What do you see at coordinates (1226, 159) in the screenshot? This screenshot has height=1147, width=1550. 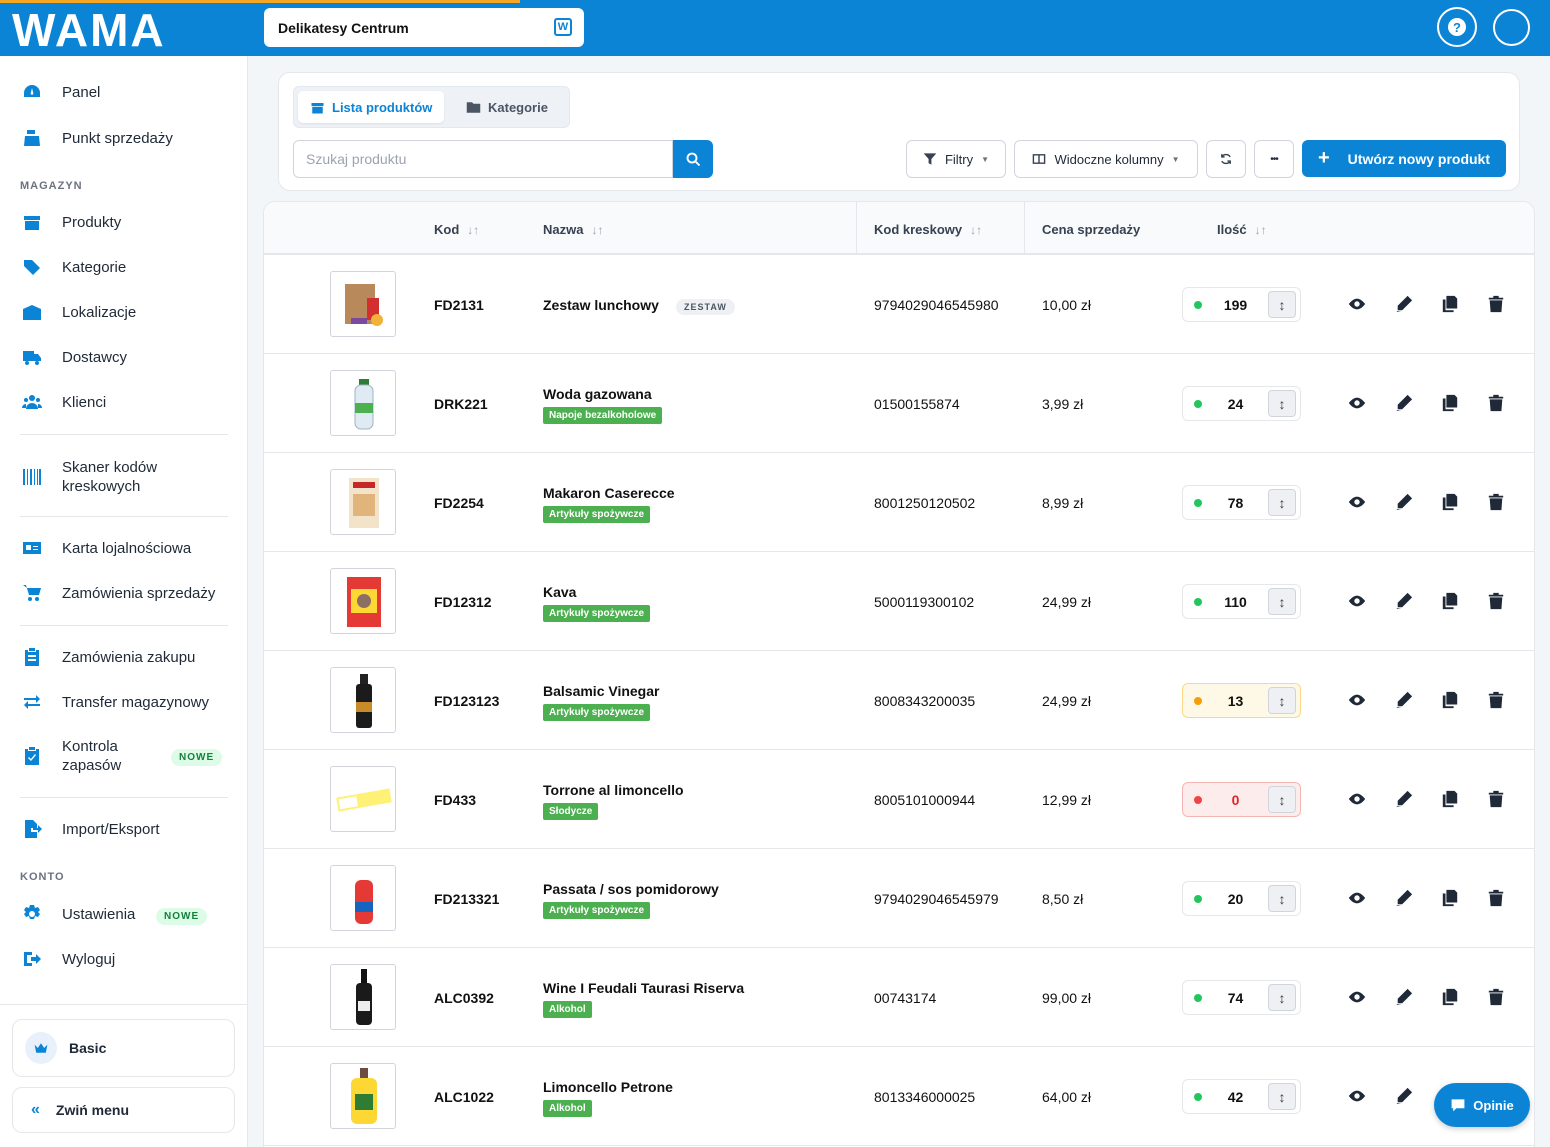 I see `refresh-button` at bounding box center [1226, 159].